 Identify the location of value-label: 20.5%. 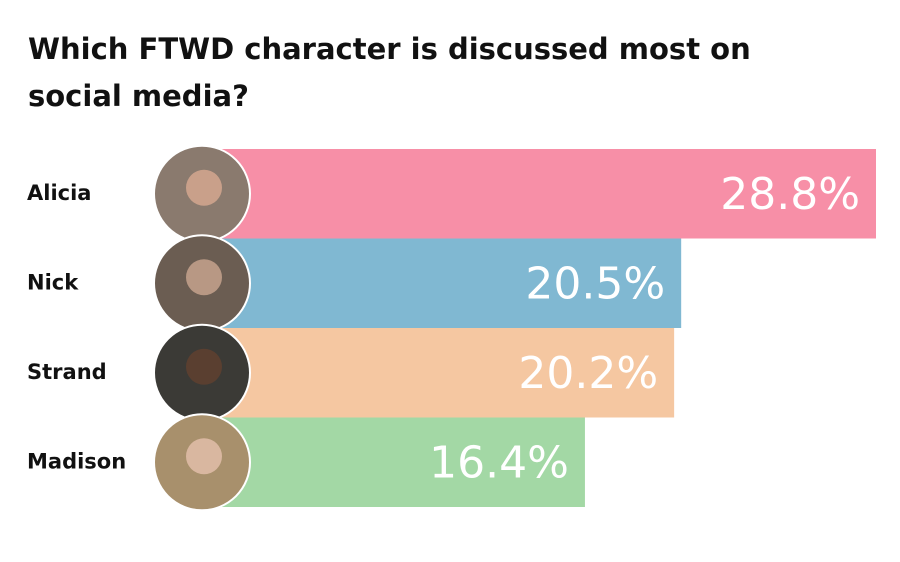
(595, 283).